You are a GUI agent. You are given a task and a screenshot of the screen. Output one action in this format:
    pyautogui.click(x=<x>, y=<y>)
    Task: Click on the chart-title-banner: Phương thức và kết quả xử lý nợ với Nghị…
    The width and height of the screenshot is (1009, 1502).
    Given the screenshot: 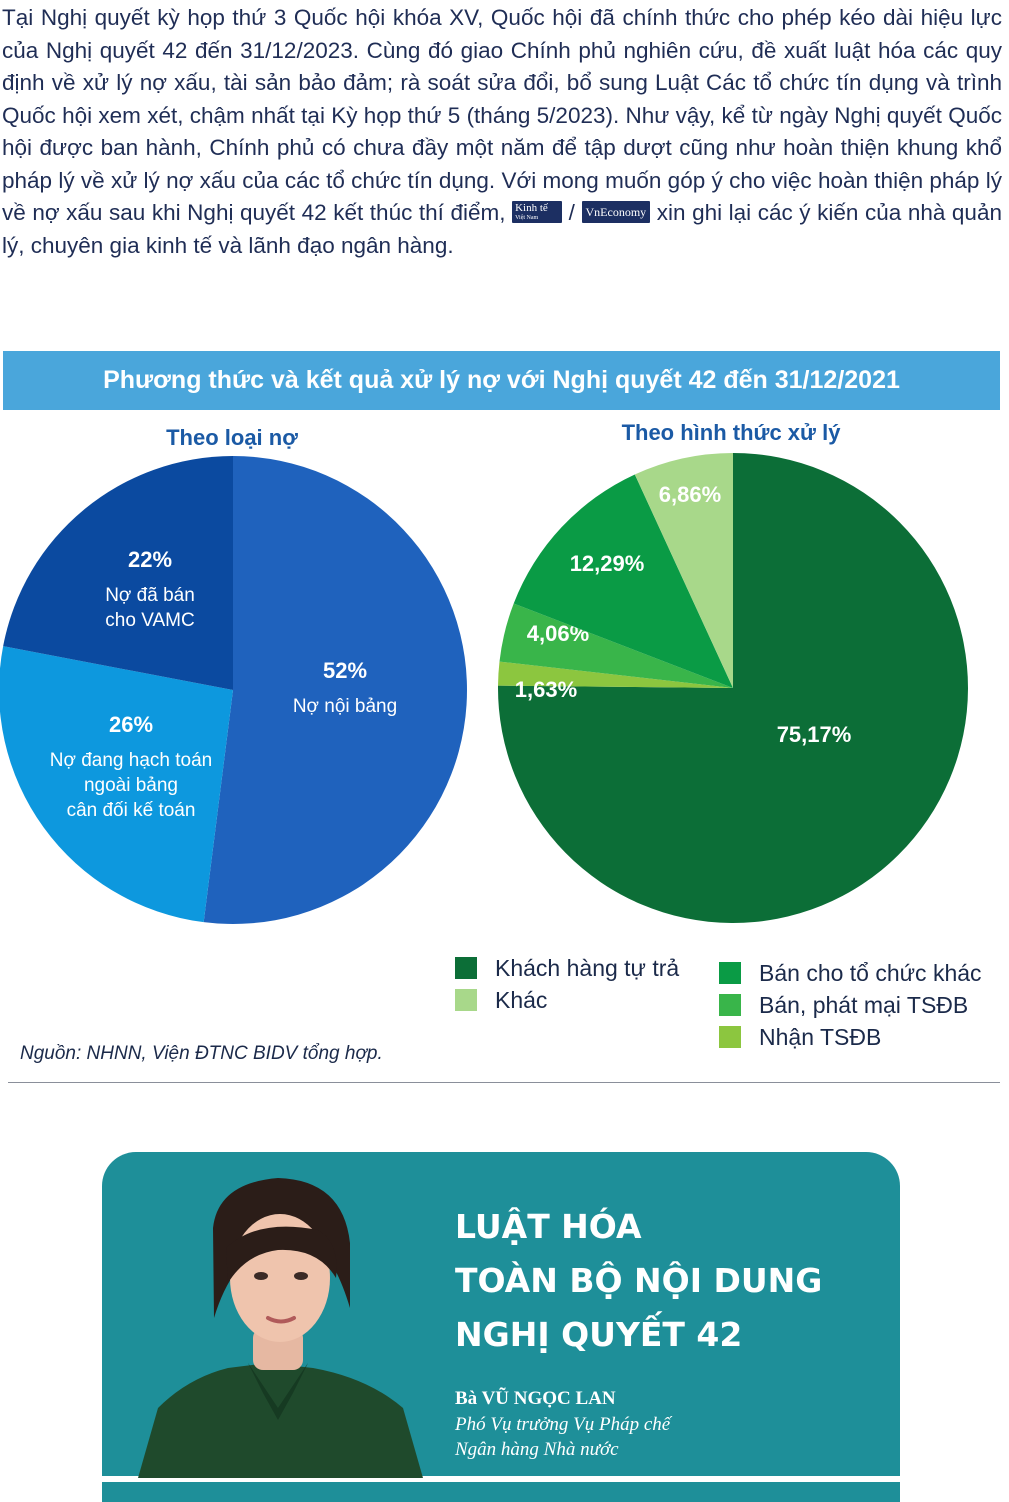 What is the action you would take?
    pyautogui.click(x=501, y=380)
    